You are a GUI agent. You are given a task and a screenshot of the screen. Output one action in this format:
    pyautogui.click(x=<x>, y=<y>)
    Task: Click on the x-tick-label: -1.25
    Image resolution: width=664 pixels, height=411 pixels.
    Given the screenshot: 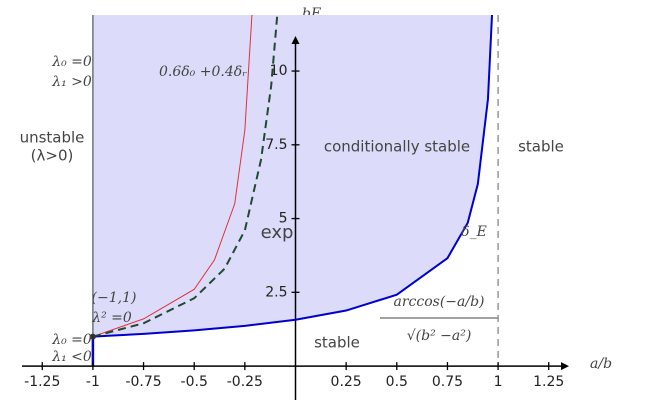 What is the action you would take?
    pyautogui.click(x=42, y=382)
    